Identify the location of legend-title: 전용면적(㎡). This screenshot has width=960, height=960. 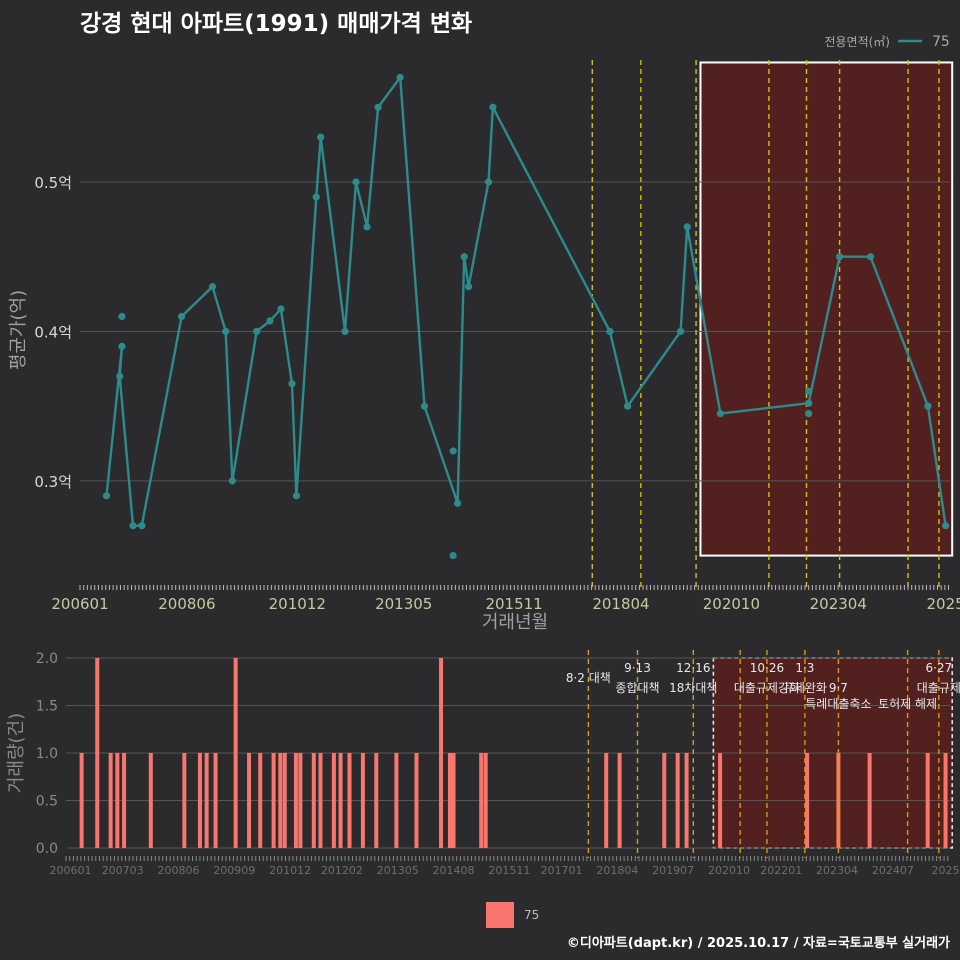
(857, 42).